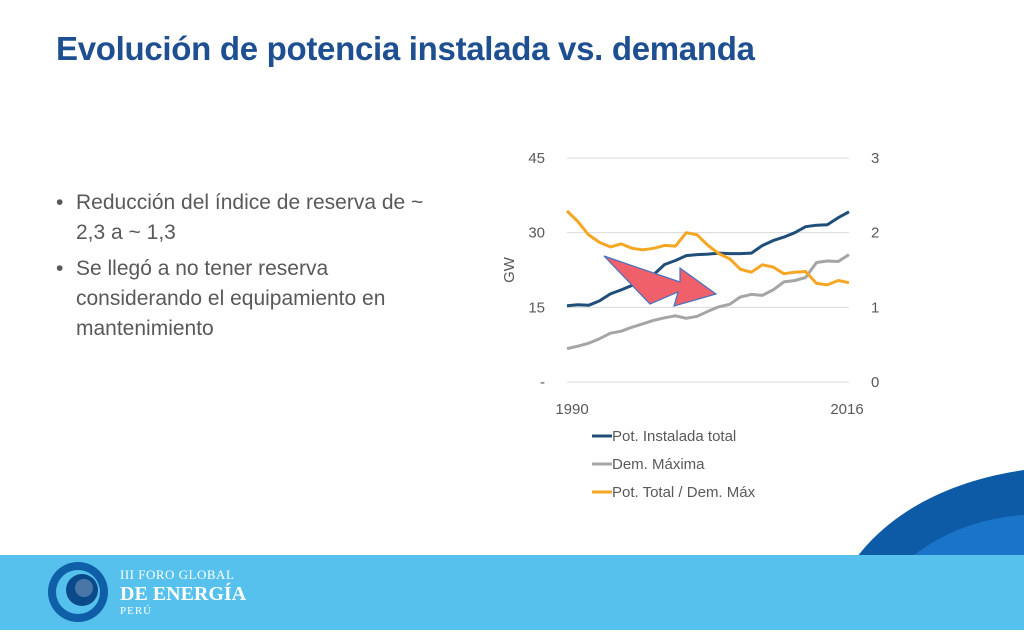 The image size is (1024, 640). What do you see at coordinates (875, 233) in the screenshot?
I see `y2-tick-label: 2` at bounding box center [875, 233].